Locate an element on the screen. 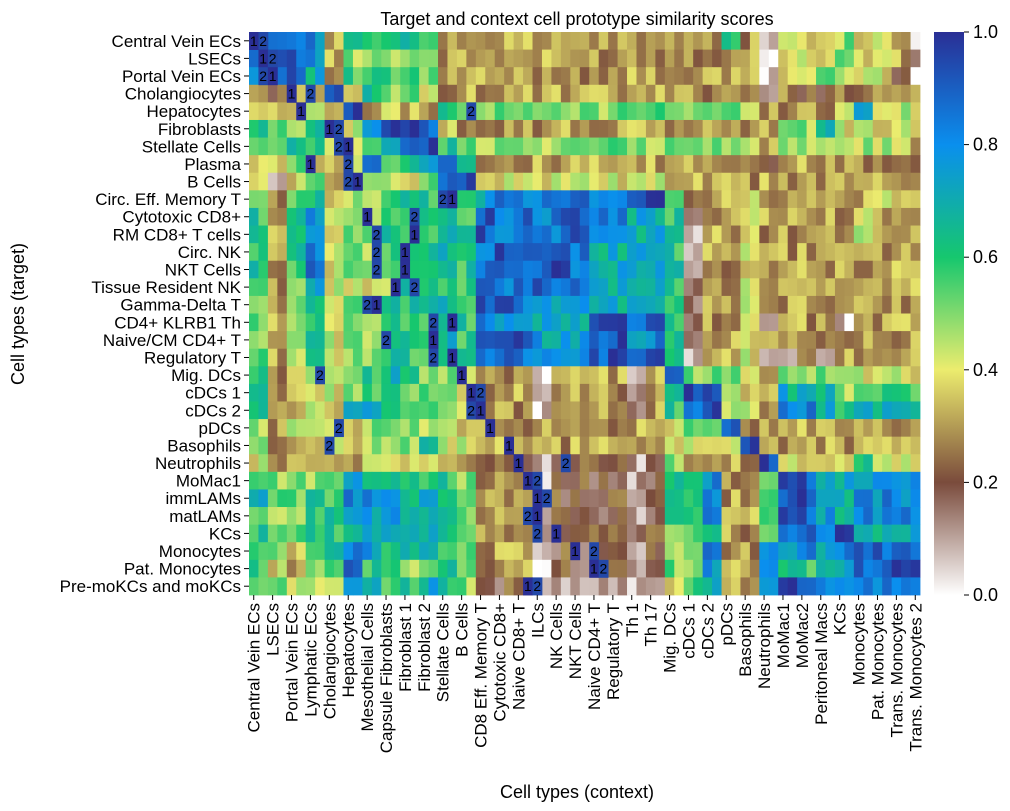 This screenshot has height=811, width=1010. row-label: Central Vein ECs is located at coordinates (176, 41).